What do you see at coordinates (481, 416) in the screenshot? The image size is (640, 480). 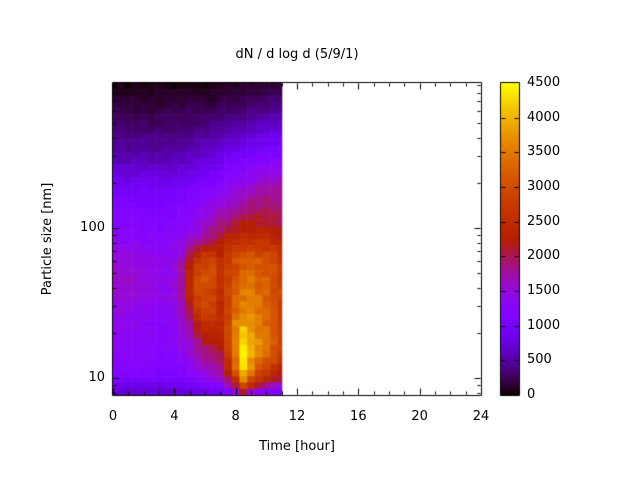 I see `x-tick-label: 24` at bounding box center [481, 416].